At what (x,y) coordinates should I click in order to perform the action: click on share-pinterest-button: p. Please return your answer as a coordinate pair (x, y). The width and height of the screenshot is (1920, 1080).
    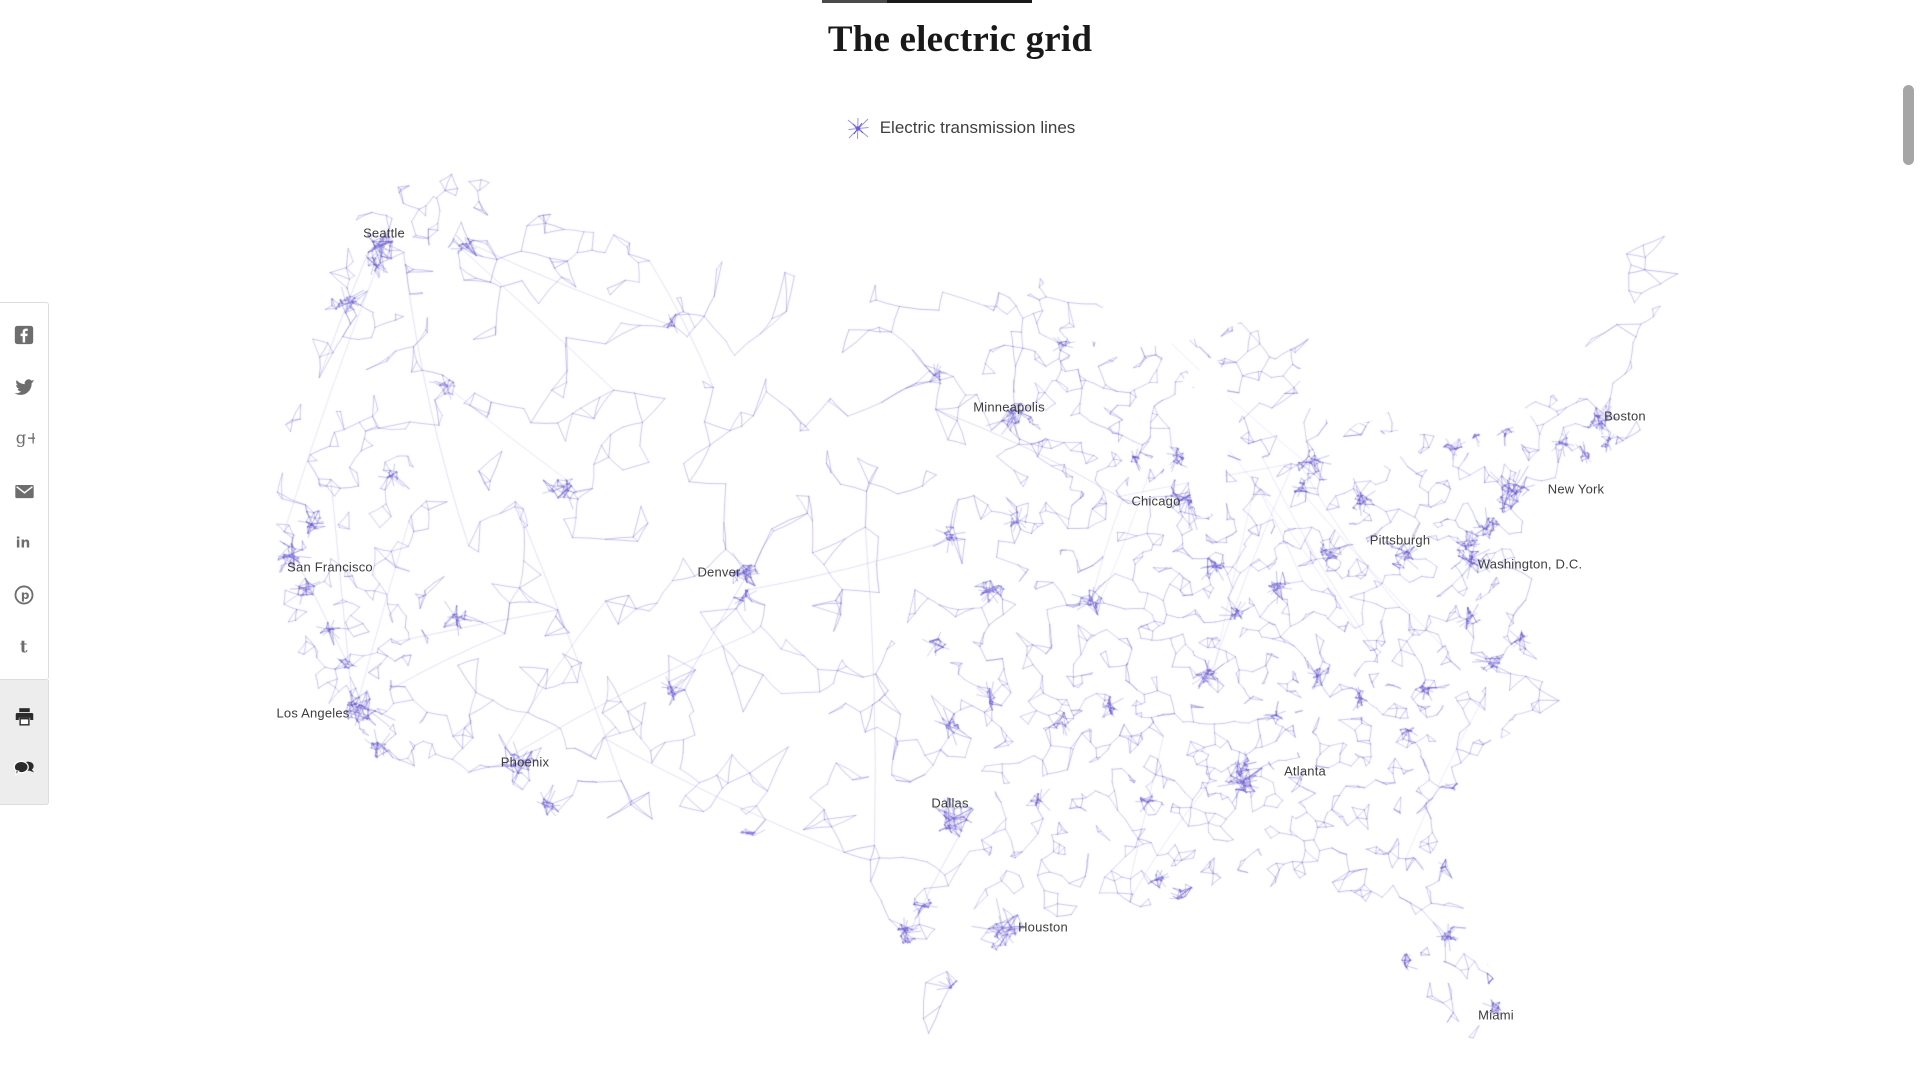
    Looking at the image, I should click on (24, 595).